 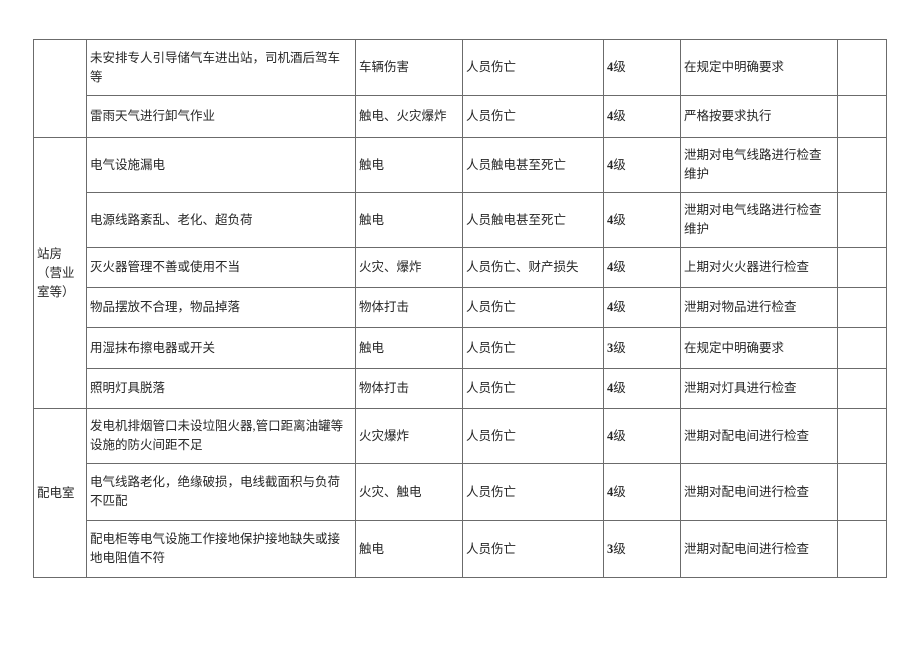 What do you see at coordinates (533, 267) in the screenshot?
I see `consequence-cell: 人员伤亡、财产损失` at bounding box center [533, 267].